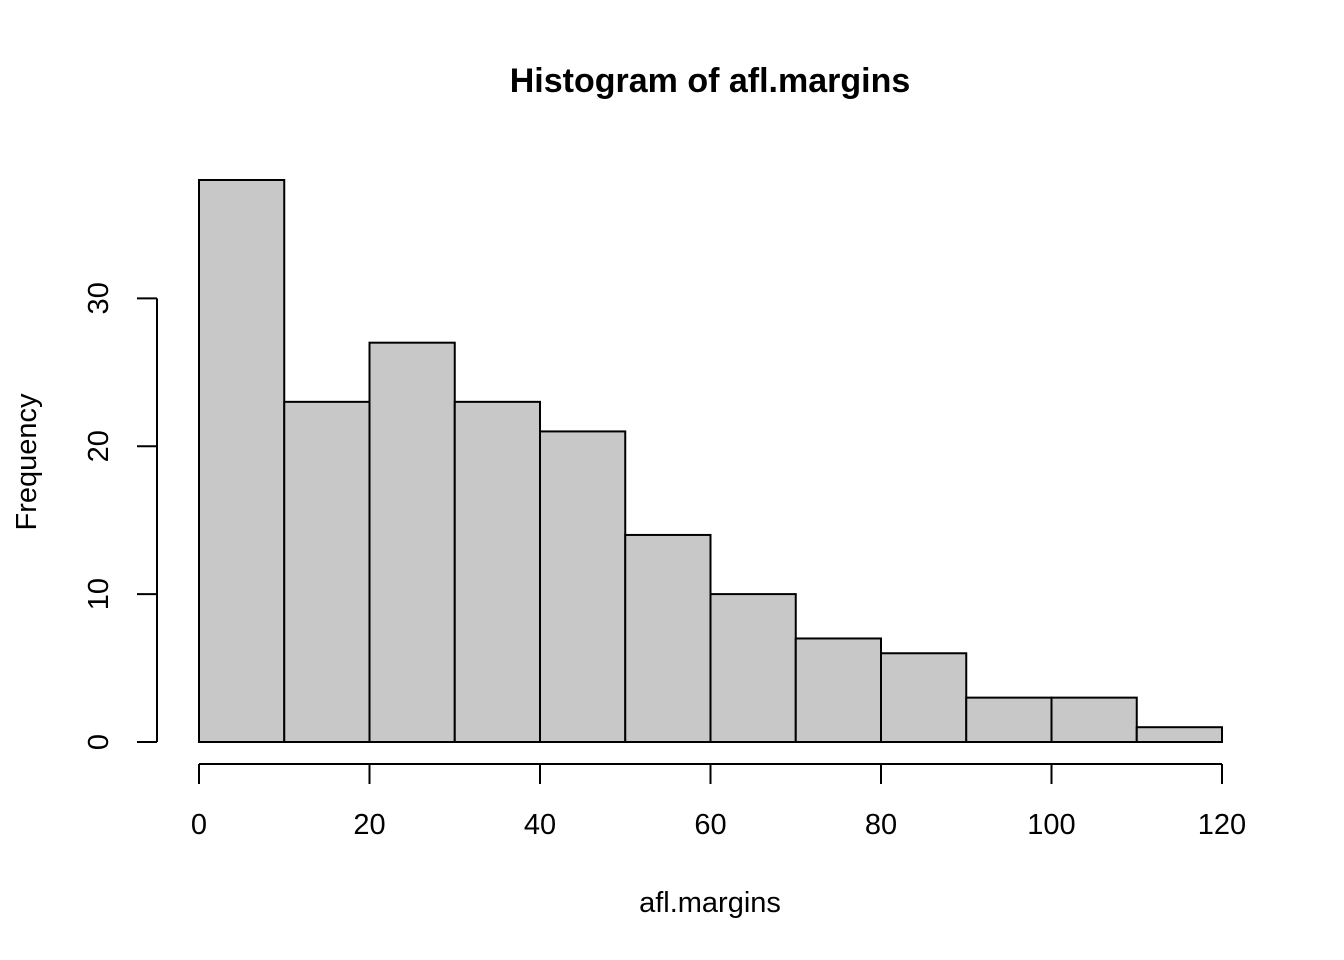 This screenshot has height=960, width=1344. Describe the element at coordinates (27, 462) in the screenshot. I see `y-axis-label: Frequency` at that location.